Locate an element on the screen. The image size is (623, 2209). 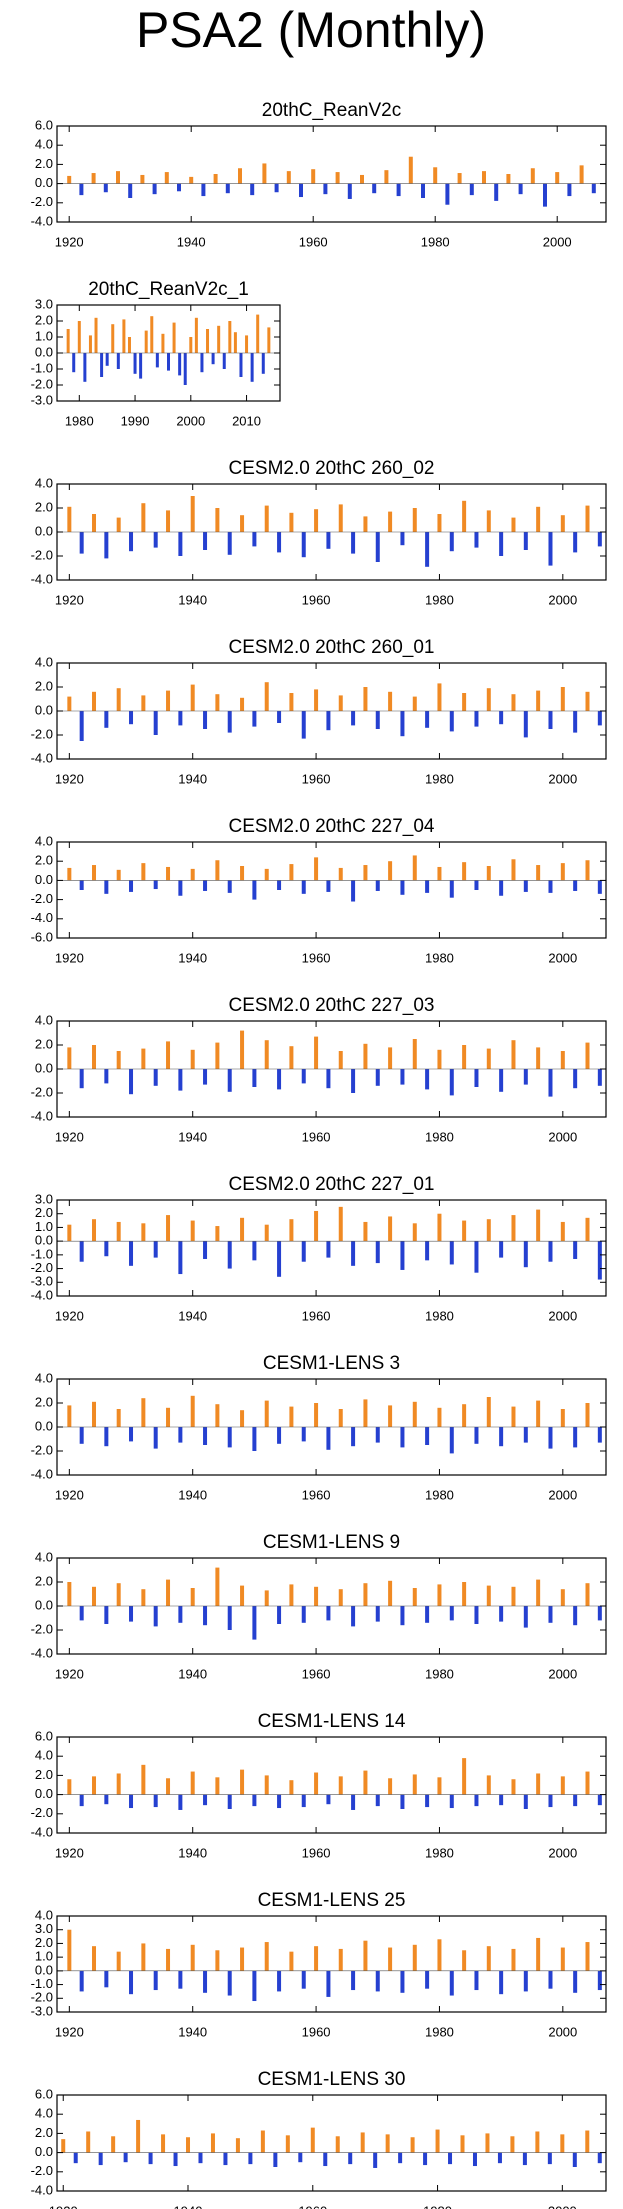
x-tick-label: 1960 is located at coordinates (316, 1315).